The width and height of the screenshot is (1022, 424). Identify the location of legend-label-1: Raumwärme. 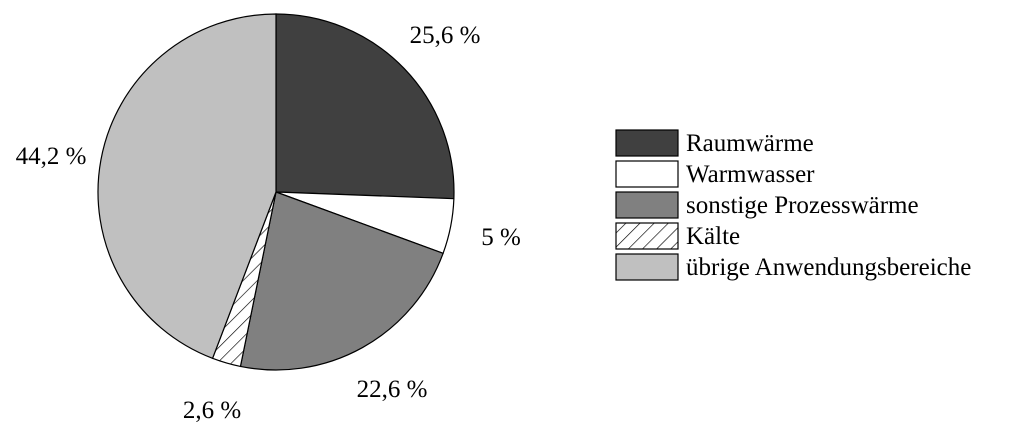
(750, 143).